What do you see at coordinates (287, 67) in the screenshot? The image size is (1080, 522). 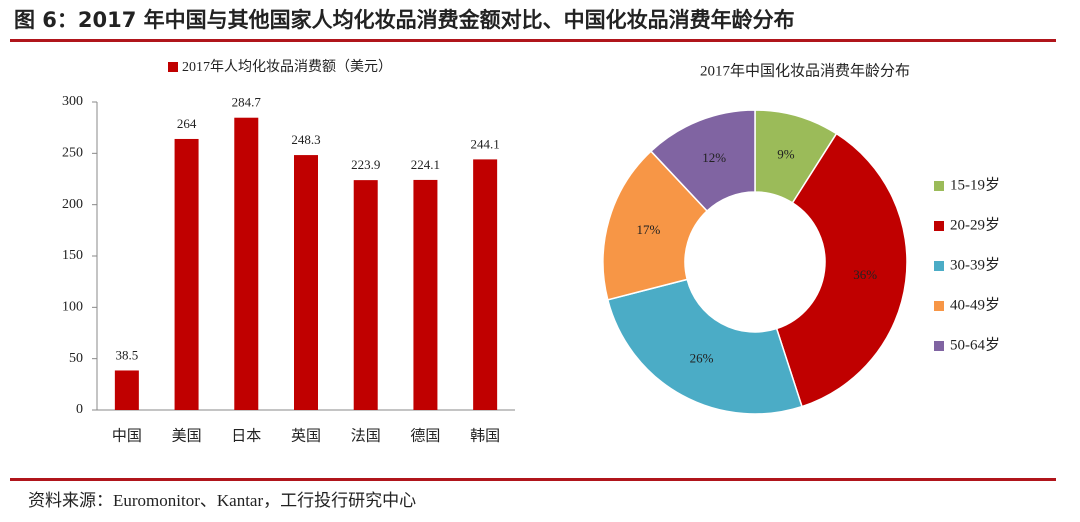 I see `legend-label: 2017年人均化妆品消费额（美元）` at bounding box center [287, 67].